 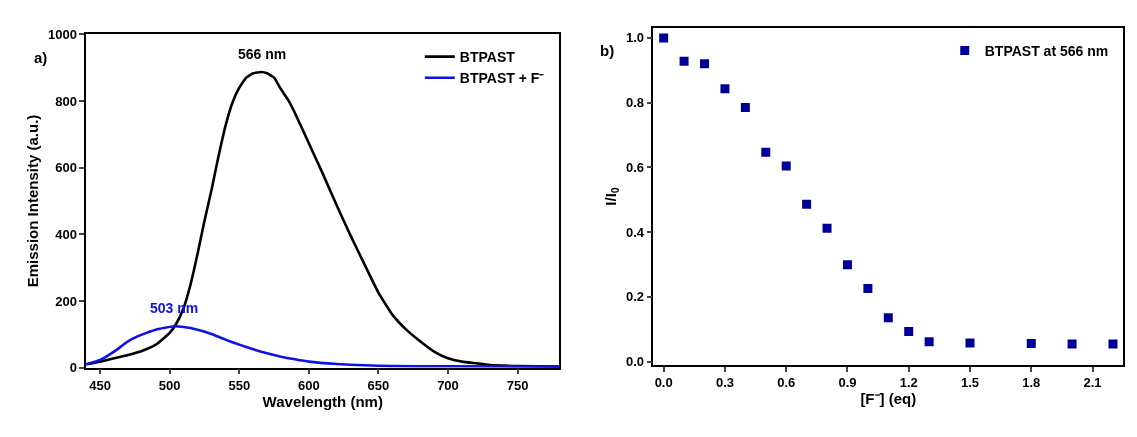 I want to click on x-tick-label: 1.5, so click(x=970, y=383).